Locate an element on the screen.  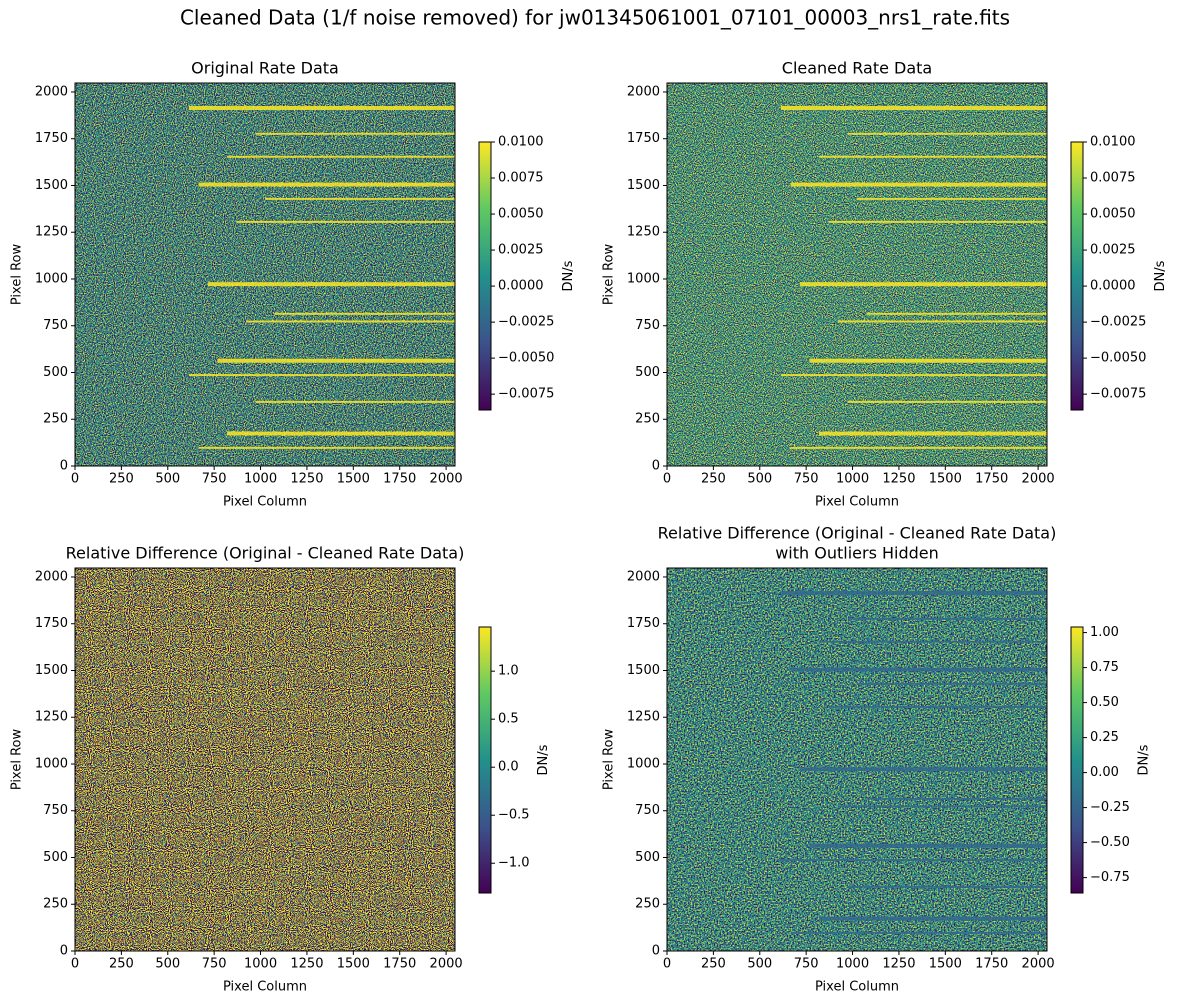
y-axis-label: Pixel Row is located at coordinates (17, 760).